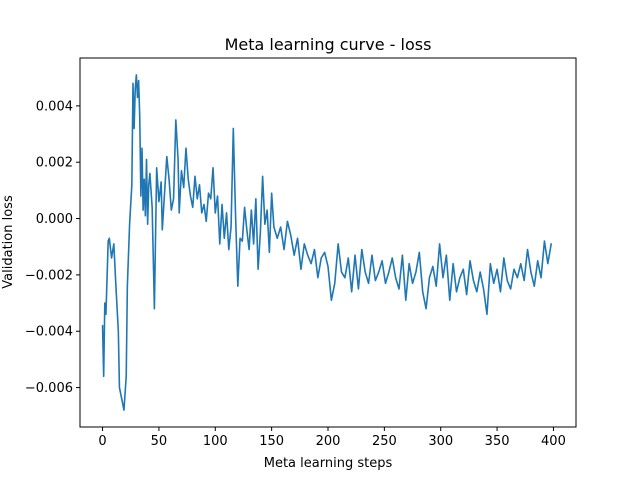  What do you see at coordinates (54, 106) in the screenshot?
I see `y-tick-label: 0.004` at bounding box center [54, 106].